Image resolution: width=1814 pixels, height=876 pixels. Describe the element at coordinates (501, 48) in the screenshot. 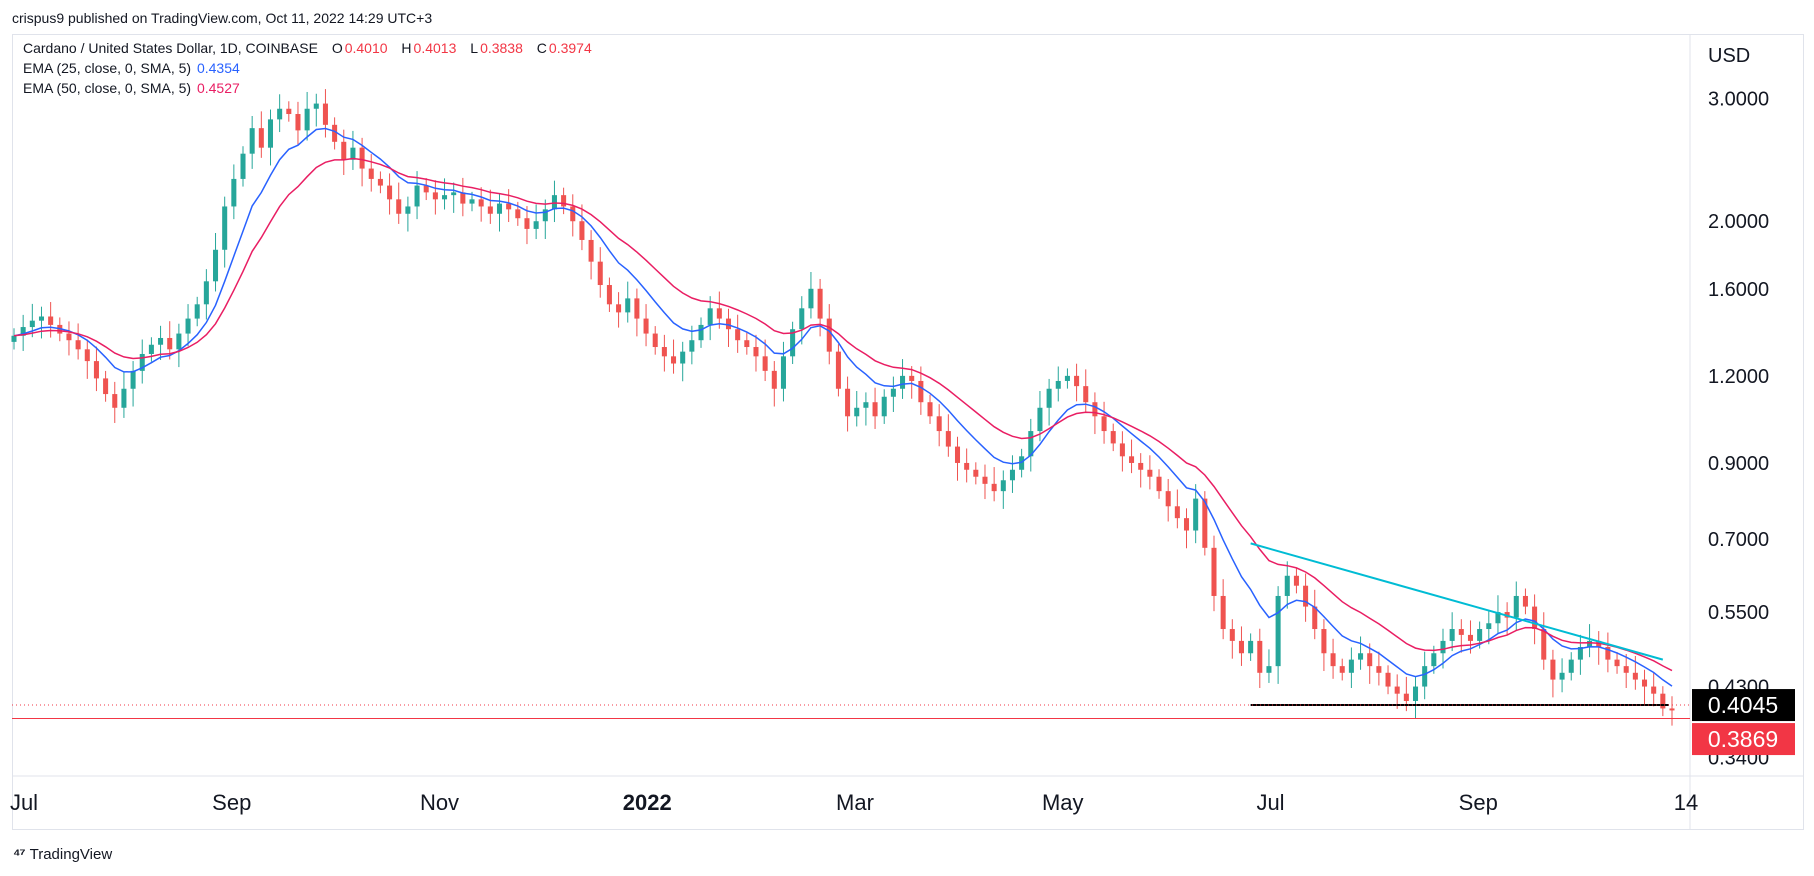

I see `legend-low-value: 0.3838` at that location.